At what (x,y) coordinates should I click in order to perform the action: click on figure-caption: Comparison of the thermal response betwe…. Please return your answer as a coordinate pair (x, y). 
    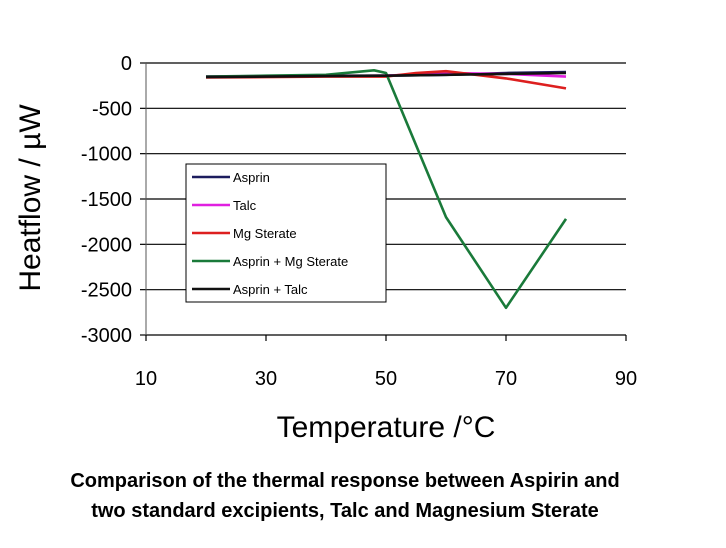
    Looking at the image, I should click on (345, 496).